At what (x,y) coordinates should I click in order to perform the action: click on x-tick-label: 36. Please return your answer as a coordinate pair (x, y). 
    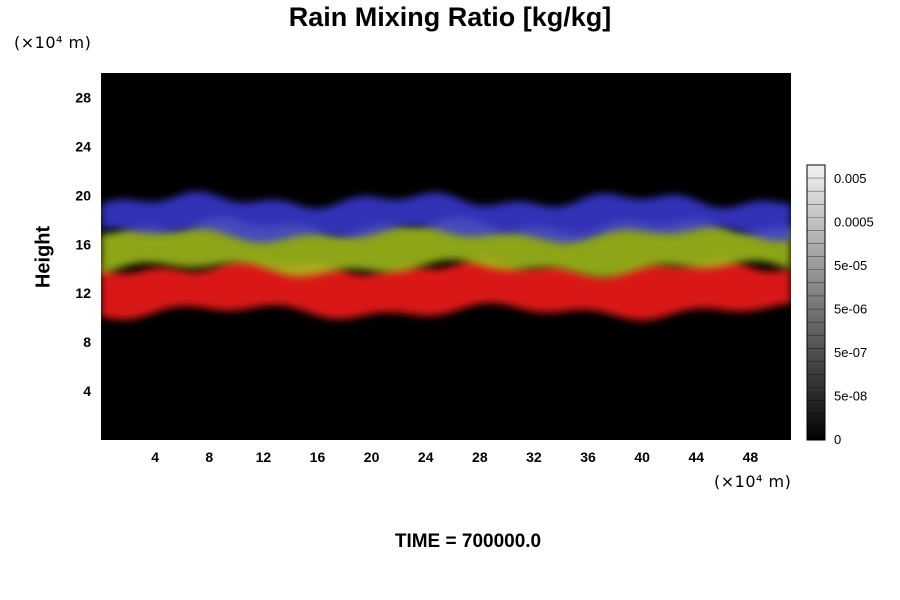
    Looking at the image, I should click on (588, 457).